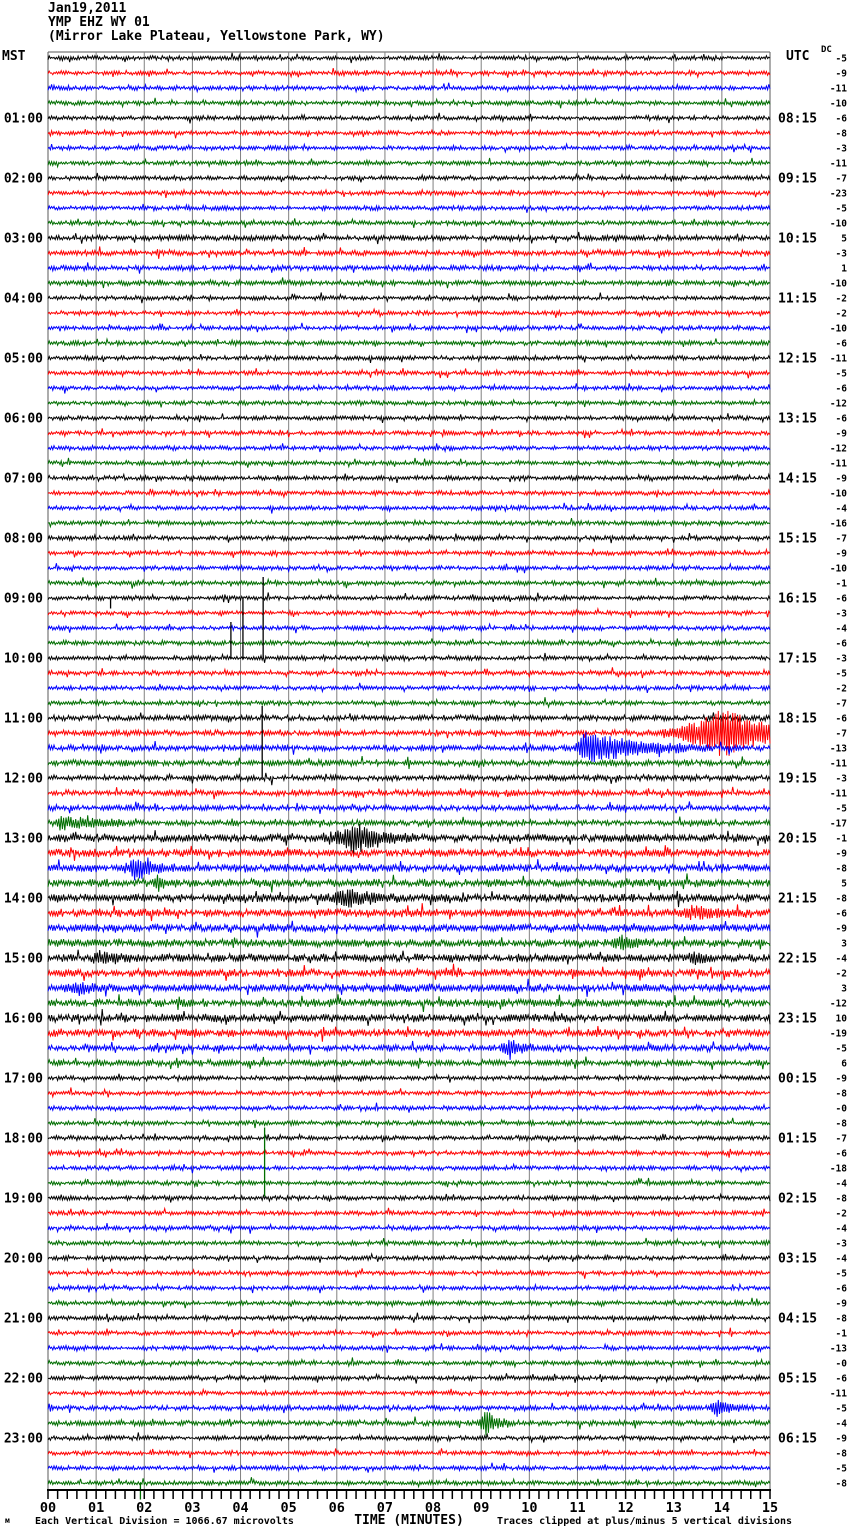 The height and width of the screenshot is (1534, 850). I want to click on dc-offset-value: 3, so click(844, 944).